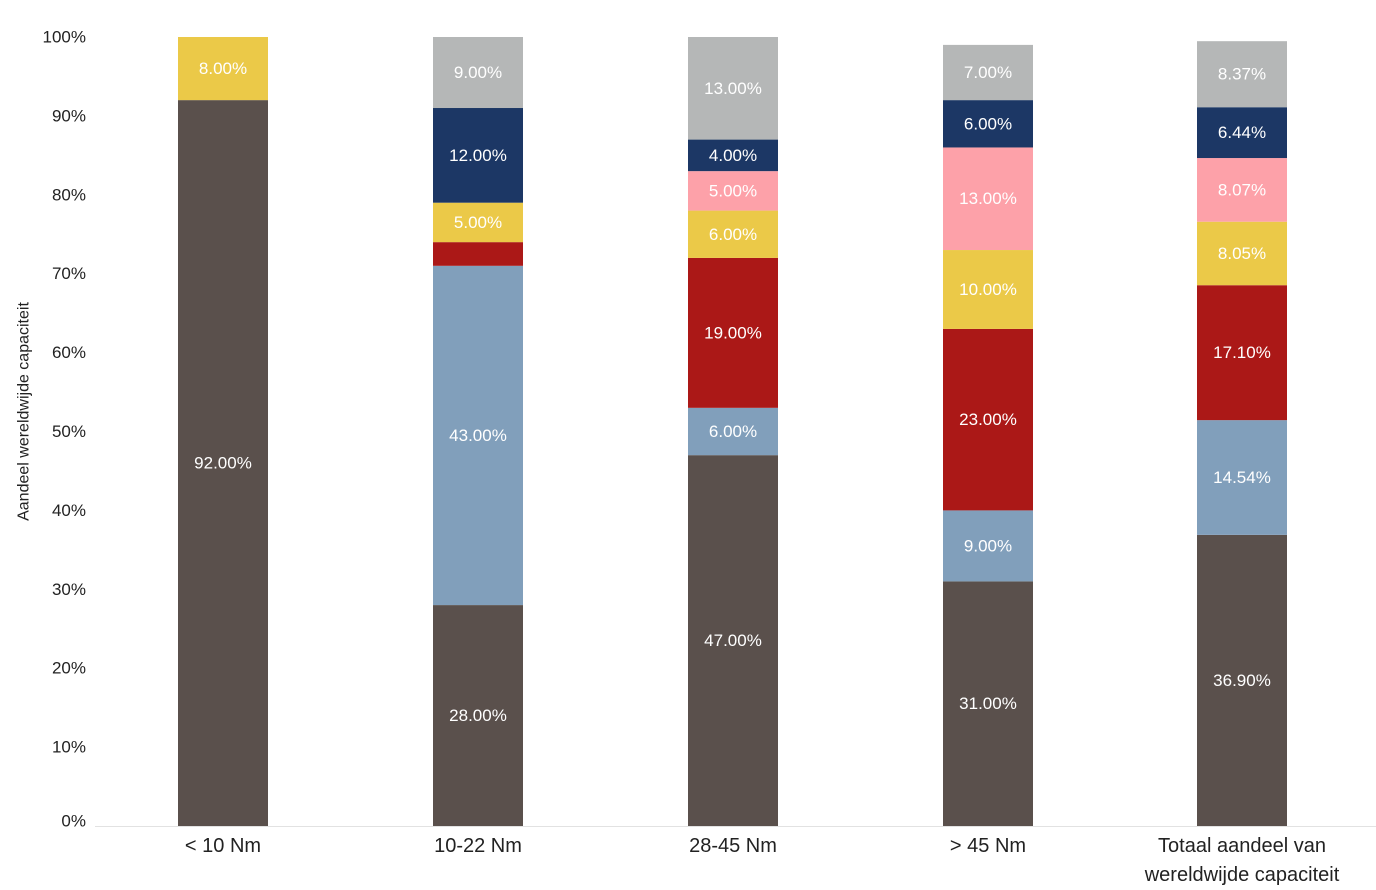  What do you see at coordinates (64, 37) in the screenshot?
I see `y-tick-label: 100%` at bounding box center [64, 37].